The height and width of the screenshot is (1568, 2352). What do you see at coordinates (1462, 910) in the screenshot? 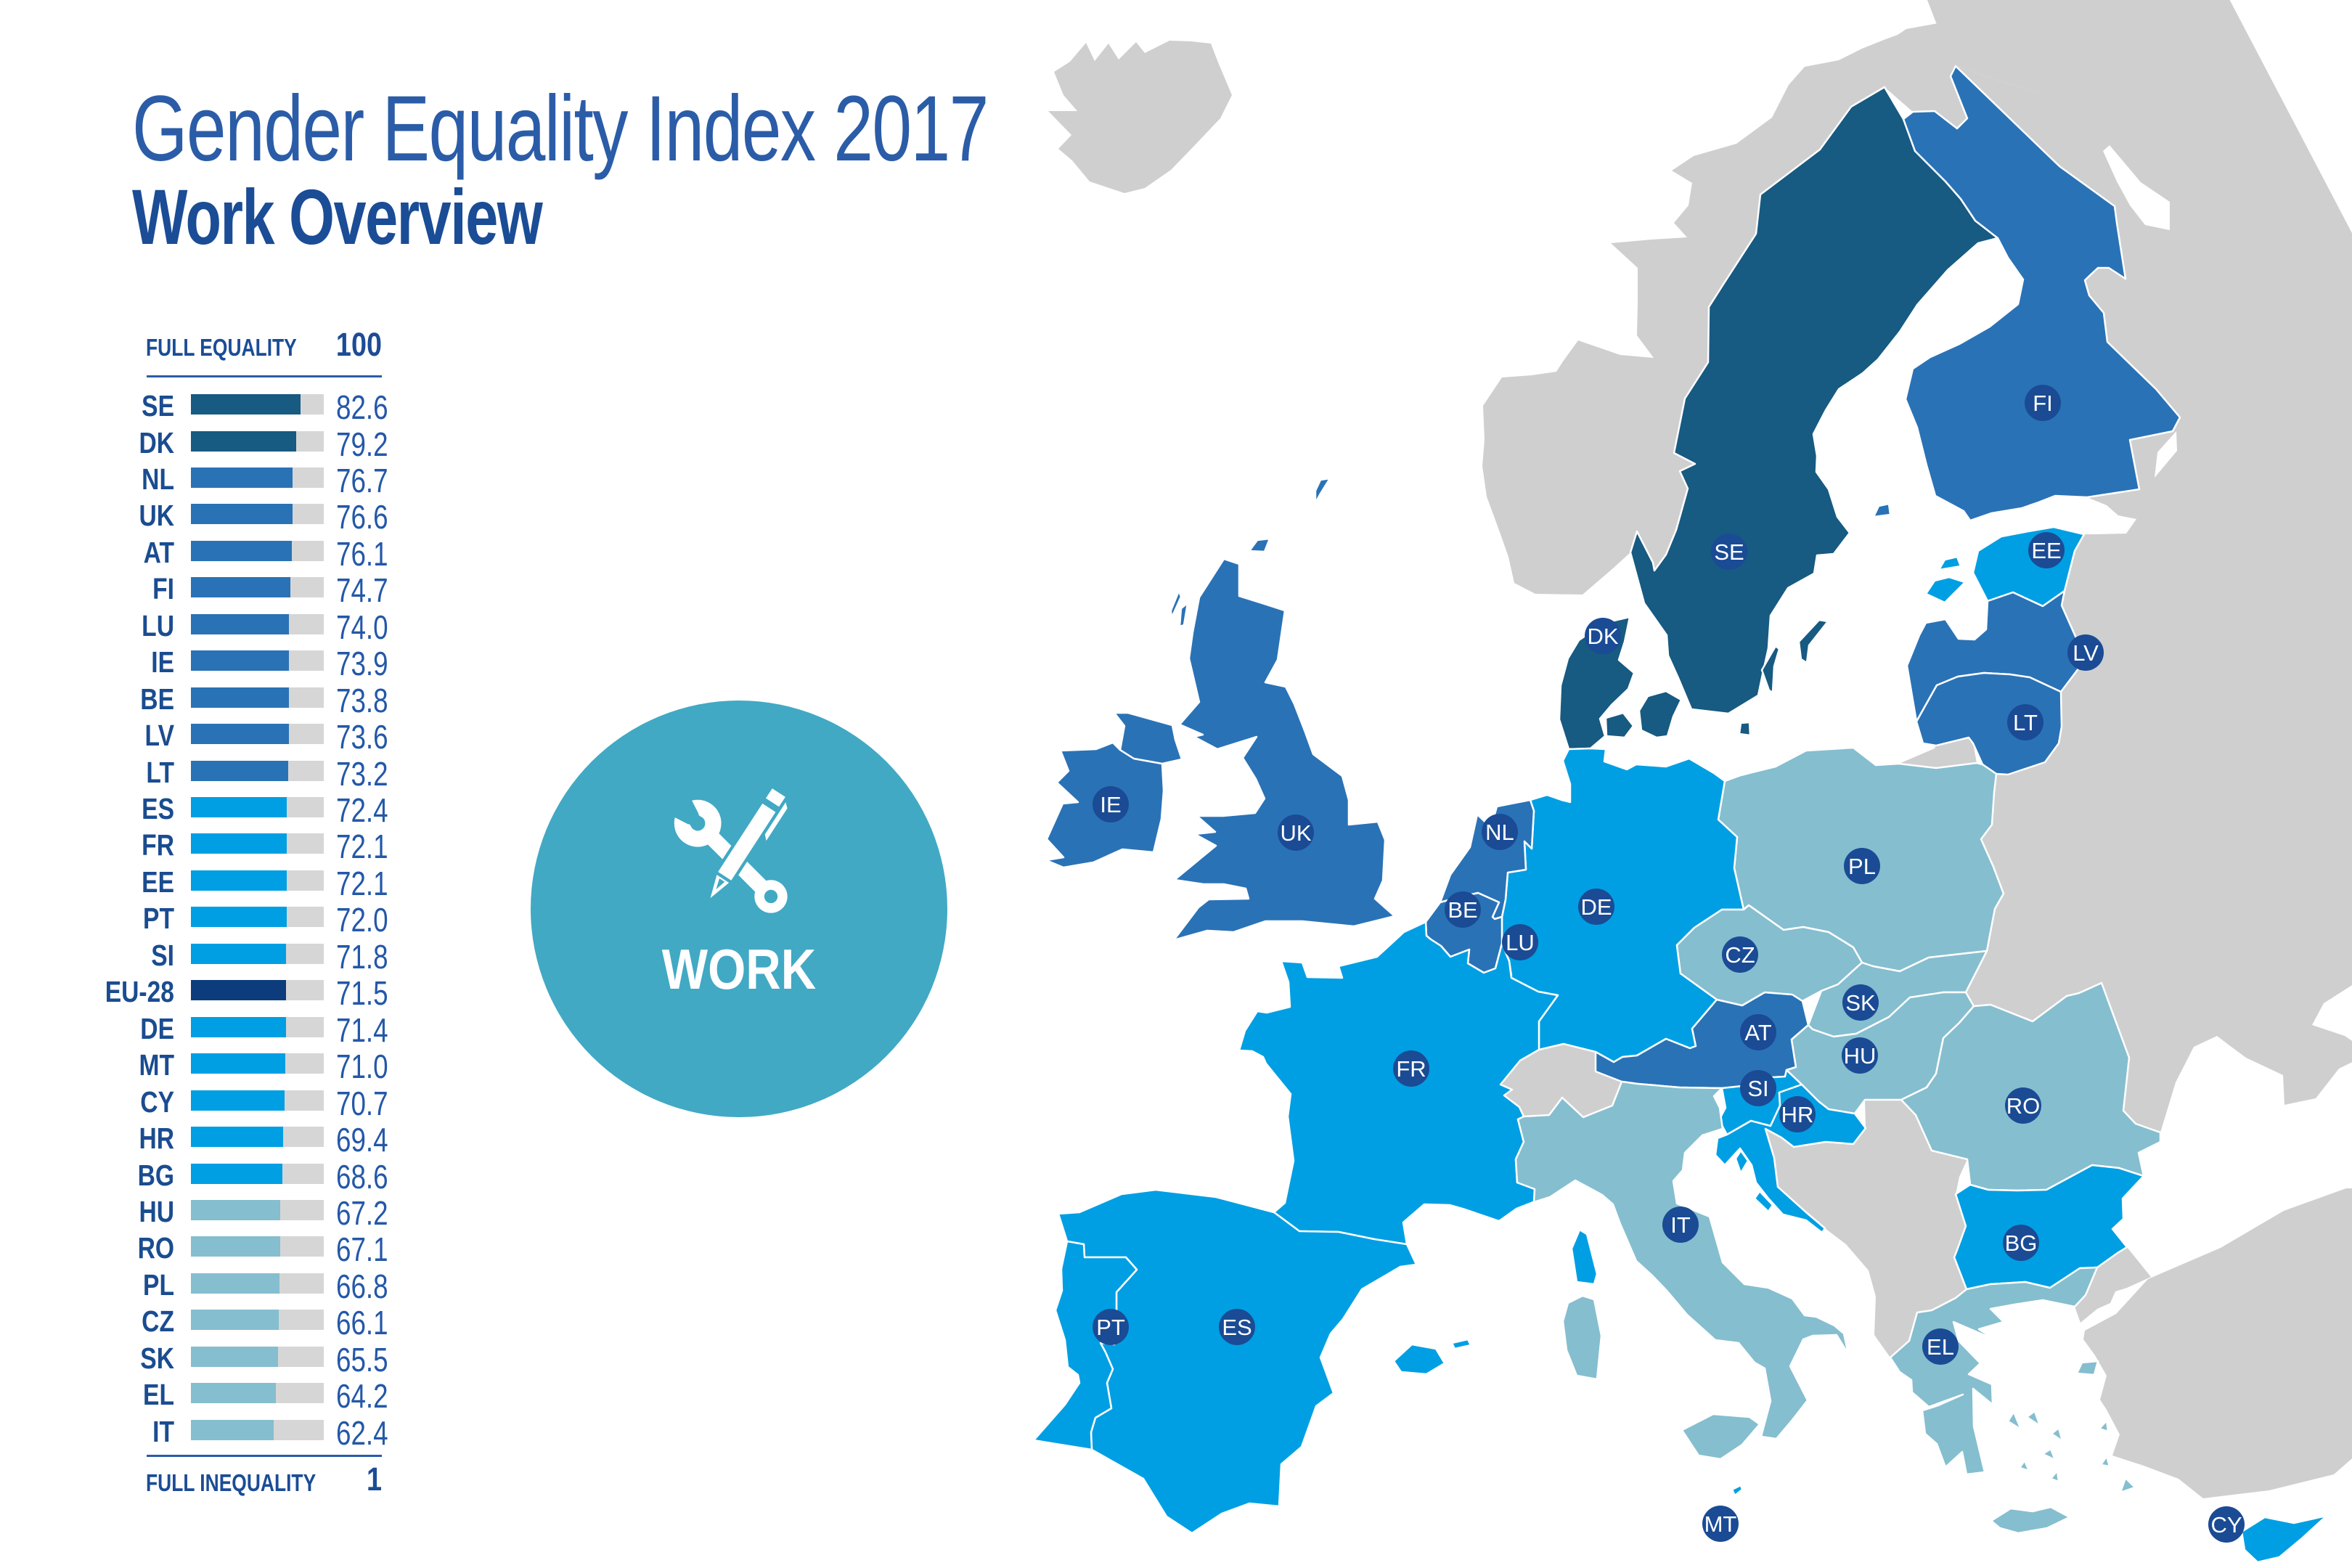
I see `svg-text: BE` at bounding box center [1462, 910].